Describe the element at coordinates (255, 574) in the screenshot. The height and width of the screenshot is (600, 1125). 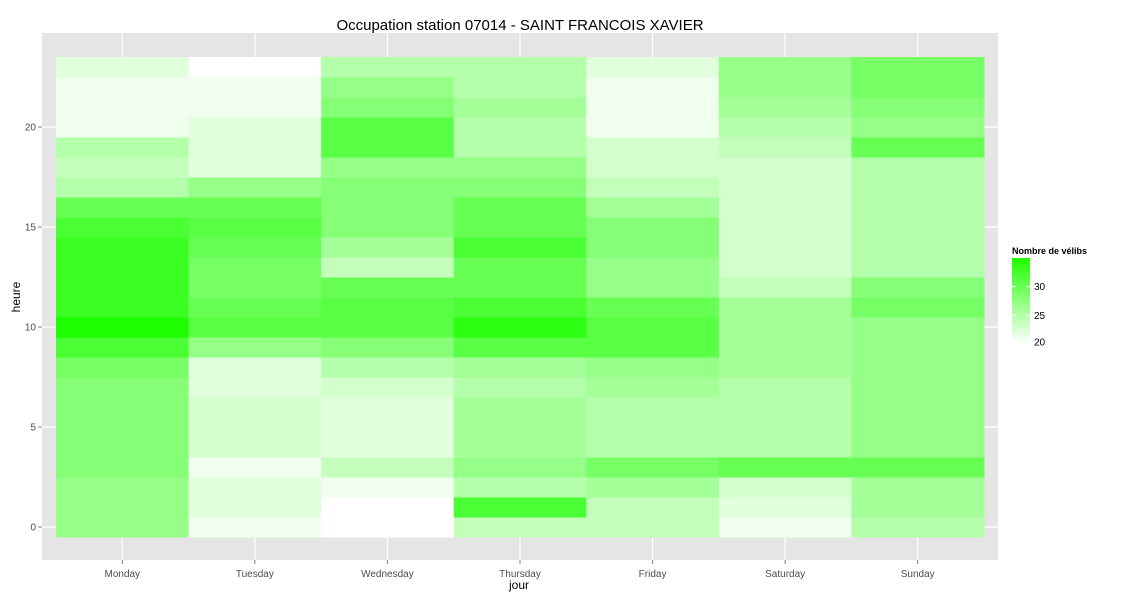
I see `x-tick-label: Tuesday` at that location.